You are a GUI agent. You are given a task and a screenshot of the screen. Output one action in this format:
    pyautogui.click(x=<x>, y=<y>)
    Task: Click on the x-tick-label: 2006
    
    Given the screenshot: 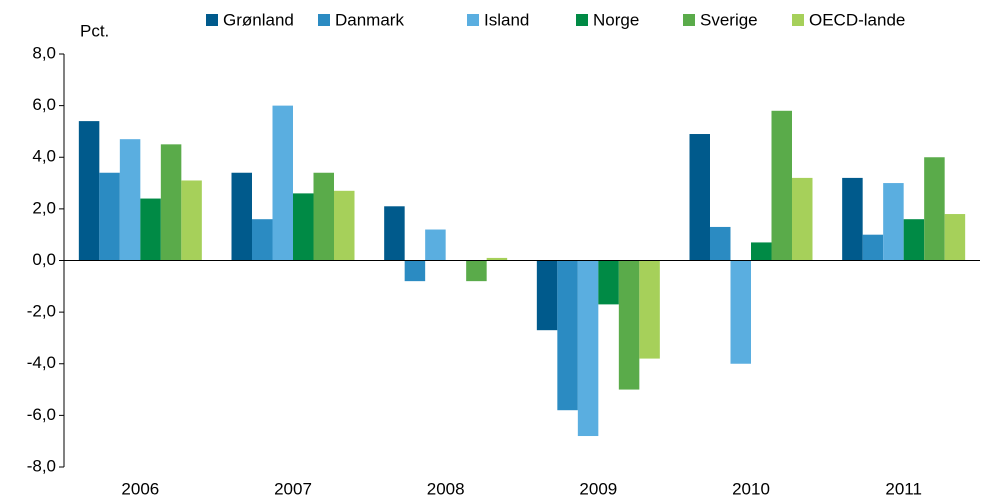 What is the action you would take?
    pyautogui.click(x=140, y=488)
    